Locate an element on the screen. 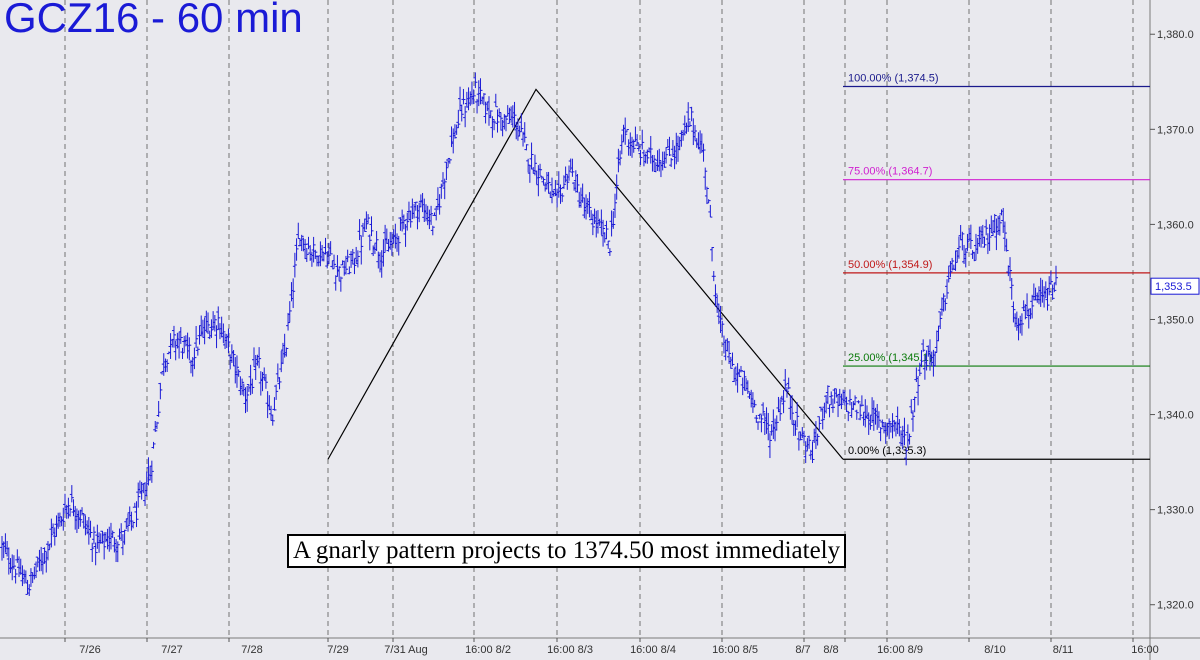  last-price-label: 1,353.5 is located at coordinates (1173, 287).